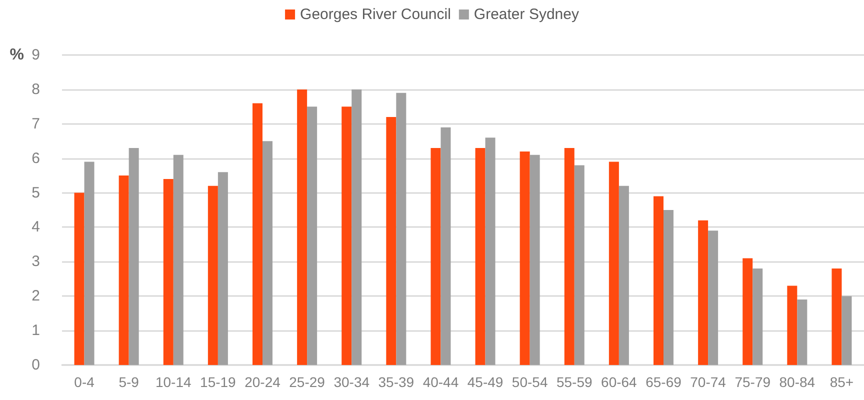 This screenshot has height=400, width=864. What do you see at coordinates (527, 14) in the screenshot?
I see `legend-label: Greater Sydney` at bounding box center [527, 14].